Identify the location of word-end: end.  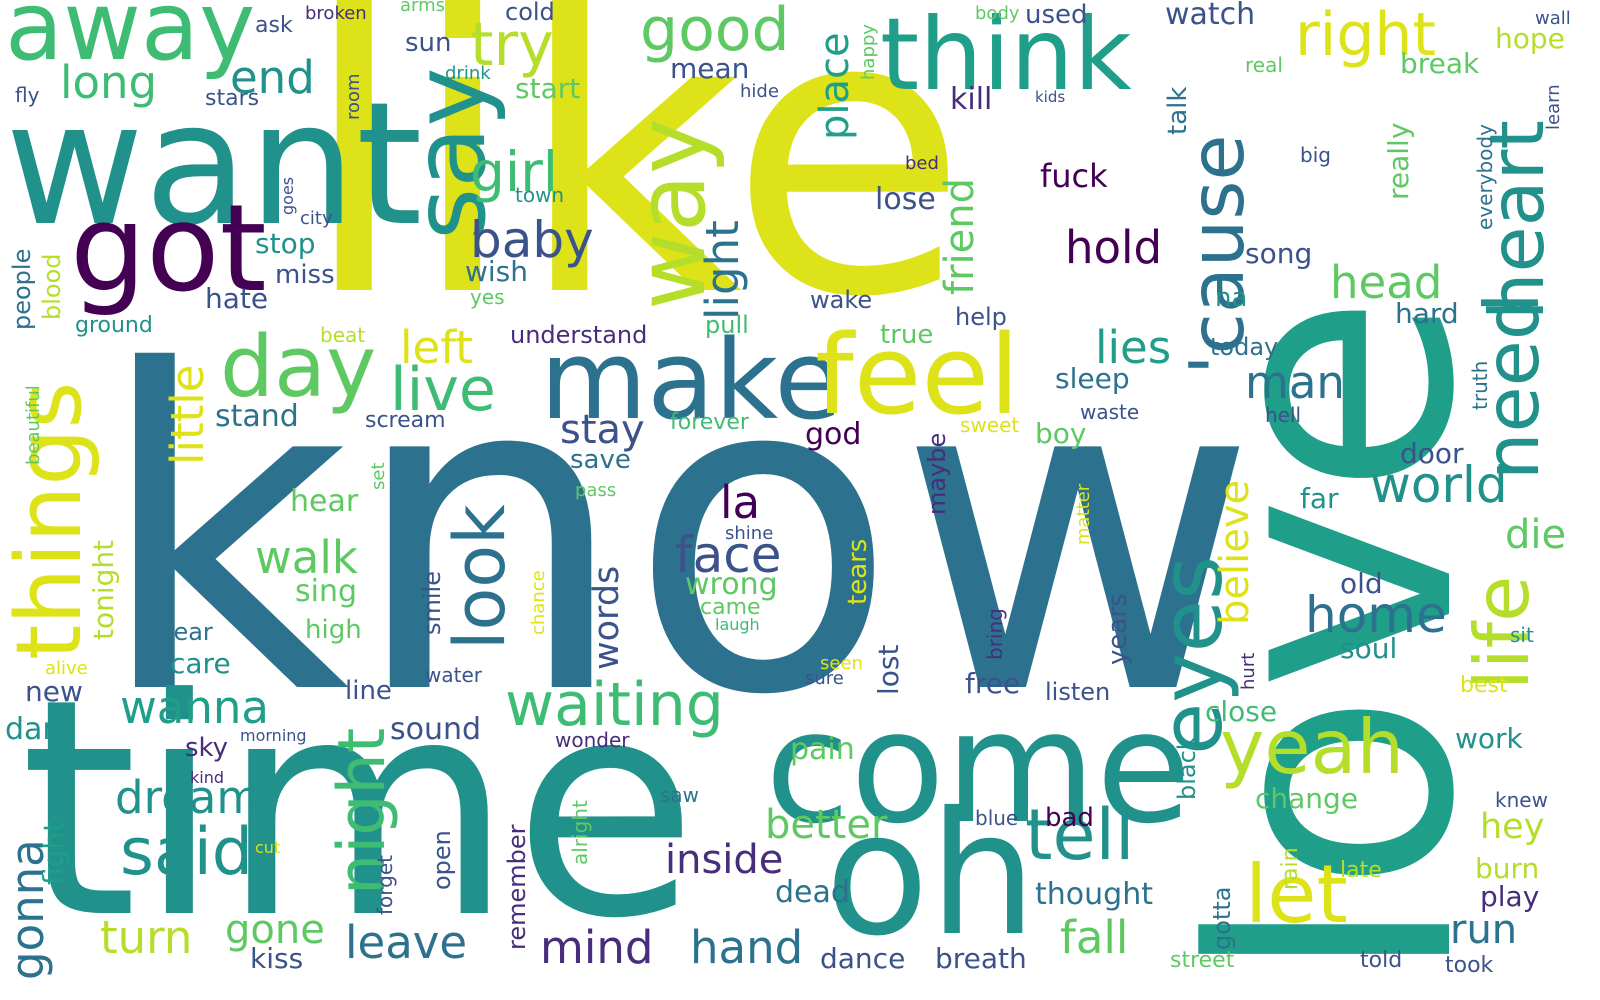
(272, 77).